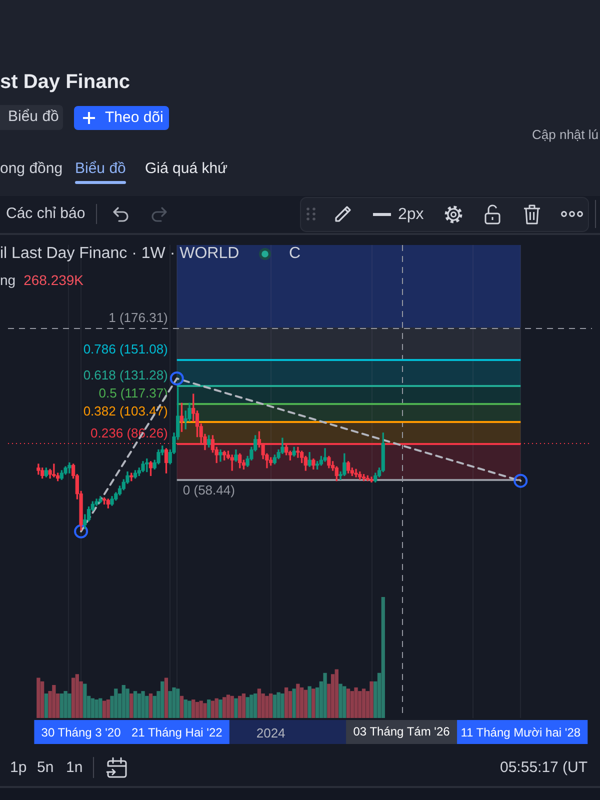  What do you see at coordinates (8, 280) in the screenshot?
I see `annotation: ng` at bounding box center [8, 280].